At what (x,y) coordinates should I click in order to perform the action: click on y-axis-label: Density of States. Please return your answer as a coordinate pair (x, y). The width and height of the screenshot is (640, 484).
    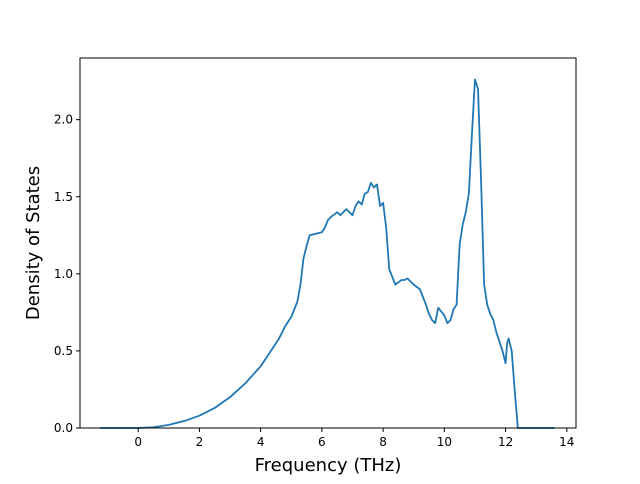
    Looking at the image, I should click on (33, 243).